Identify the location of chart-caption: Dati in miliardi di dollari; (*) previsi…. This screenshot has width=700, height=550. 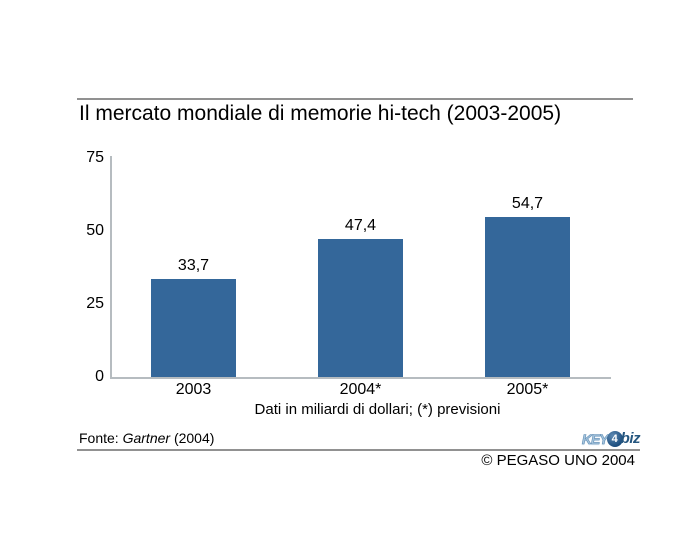
(377, 409).